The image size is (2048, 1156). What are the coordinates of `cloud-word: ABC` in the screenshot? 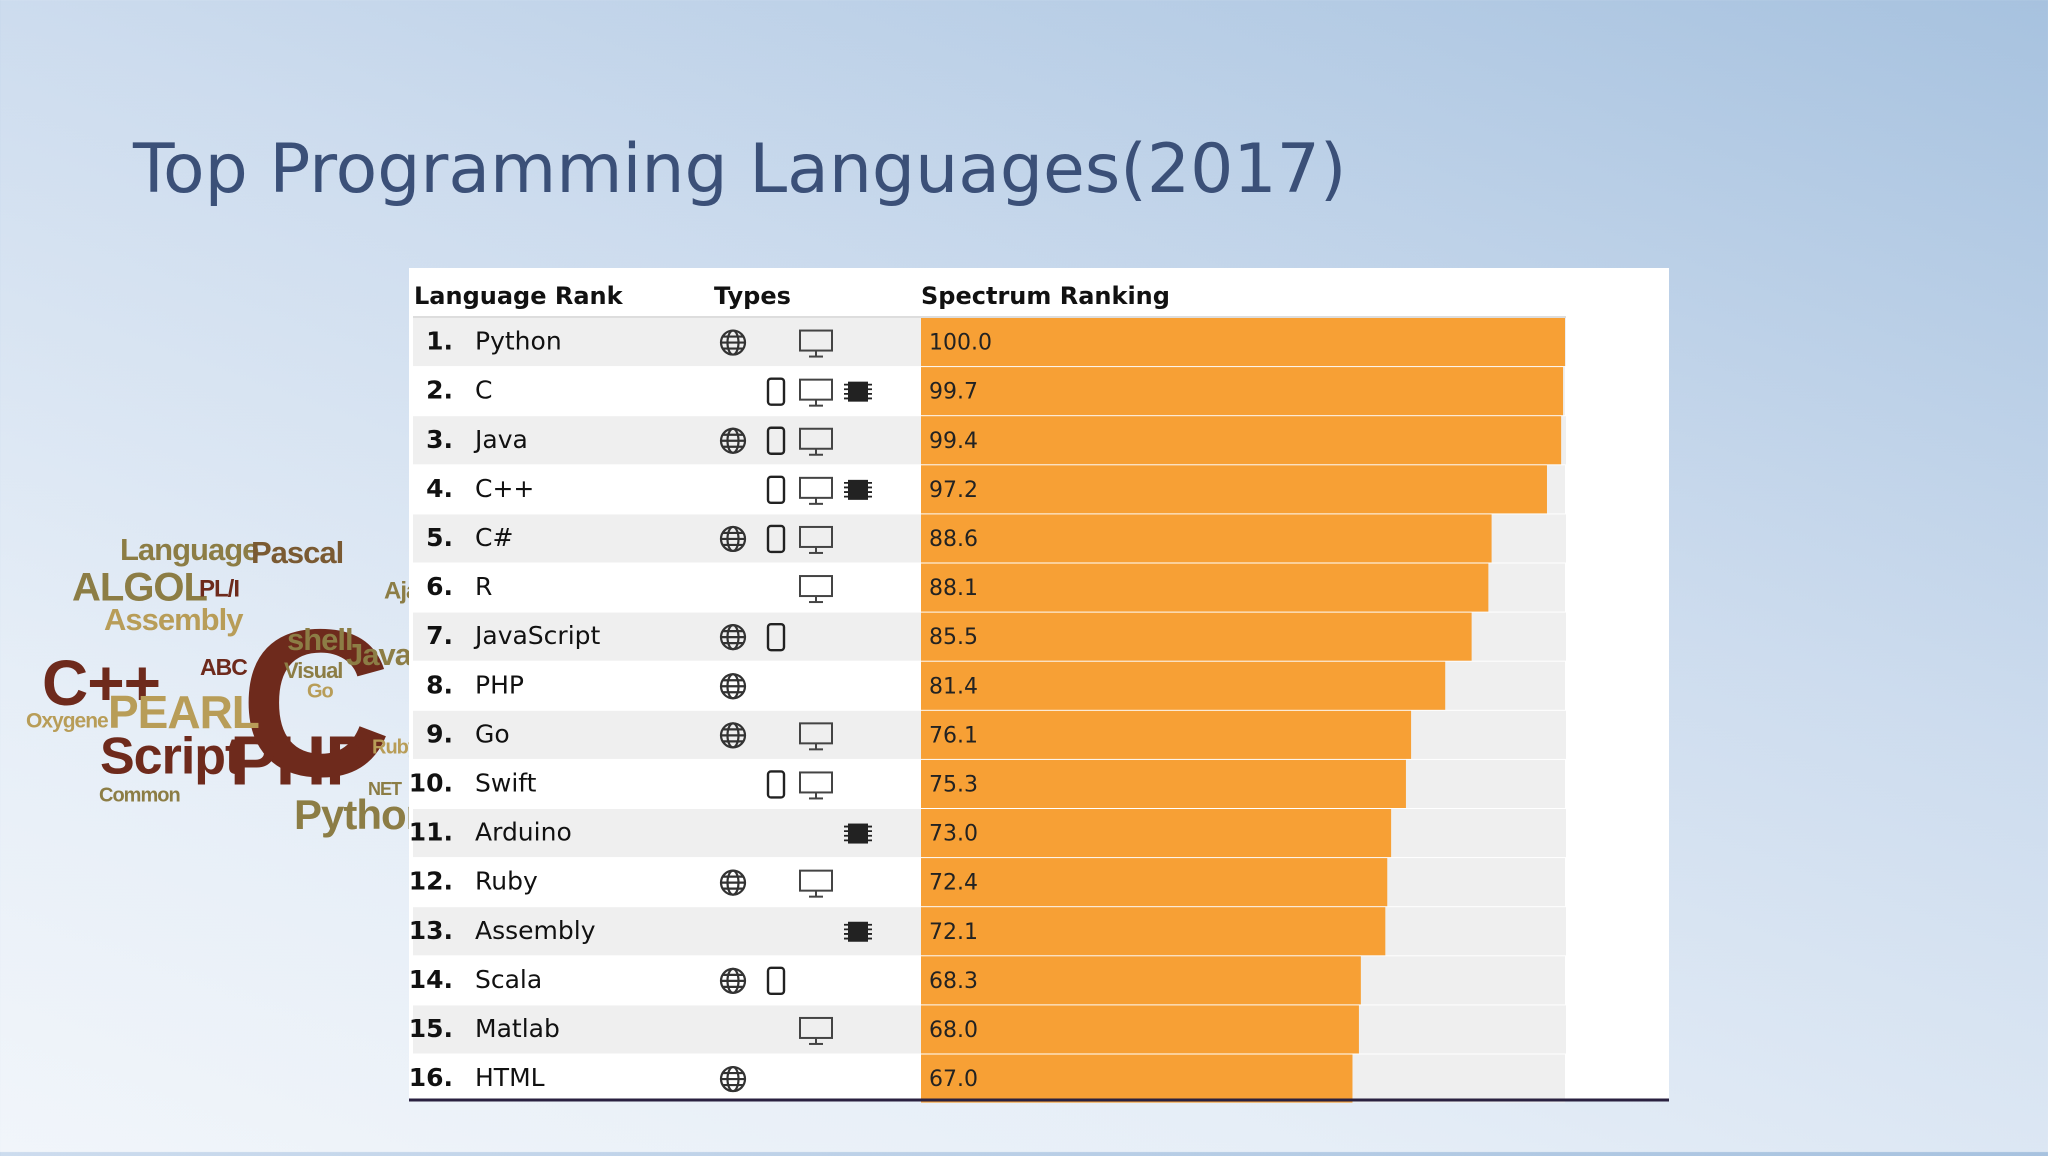 It's located at (223, 667).